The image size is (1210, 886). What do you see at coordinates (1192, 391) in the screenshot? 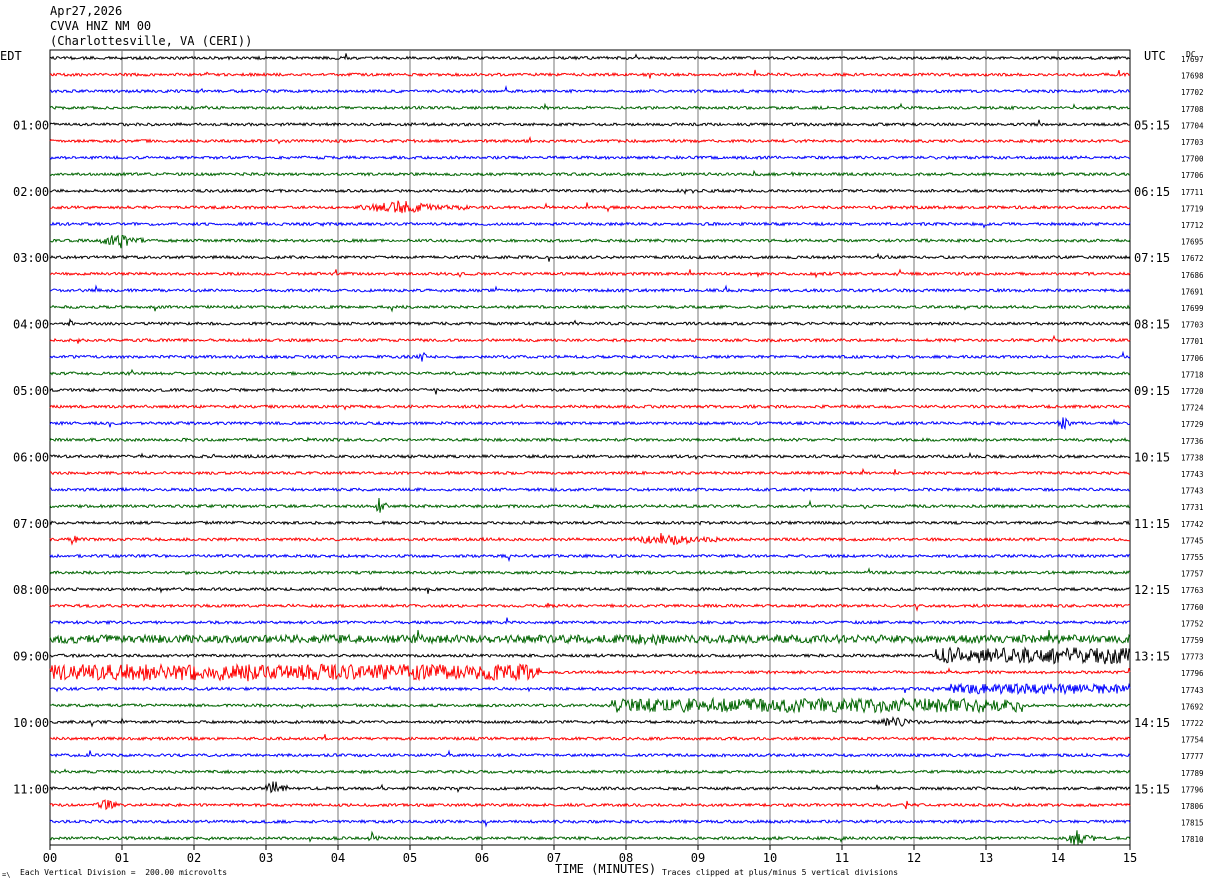
I see `trace-dc-offset: 17720` at bounding box center [1192, 391].